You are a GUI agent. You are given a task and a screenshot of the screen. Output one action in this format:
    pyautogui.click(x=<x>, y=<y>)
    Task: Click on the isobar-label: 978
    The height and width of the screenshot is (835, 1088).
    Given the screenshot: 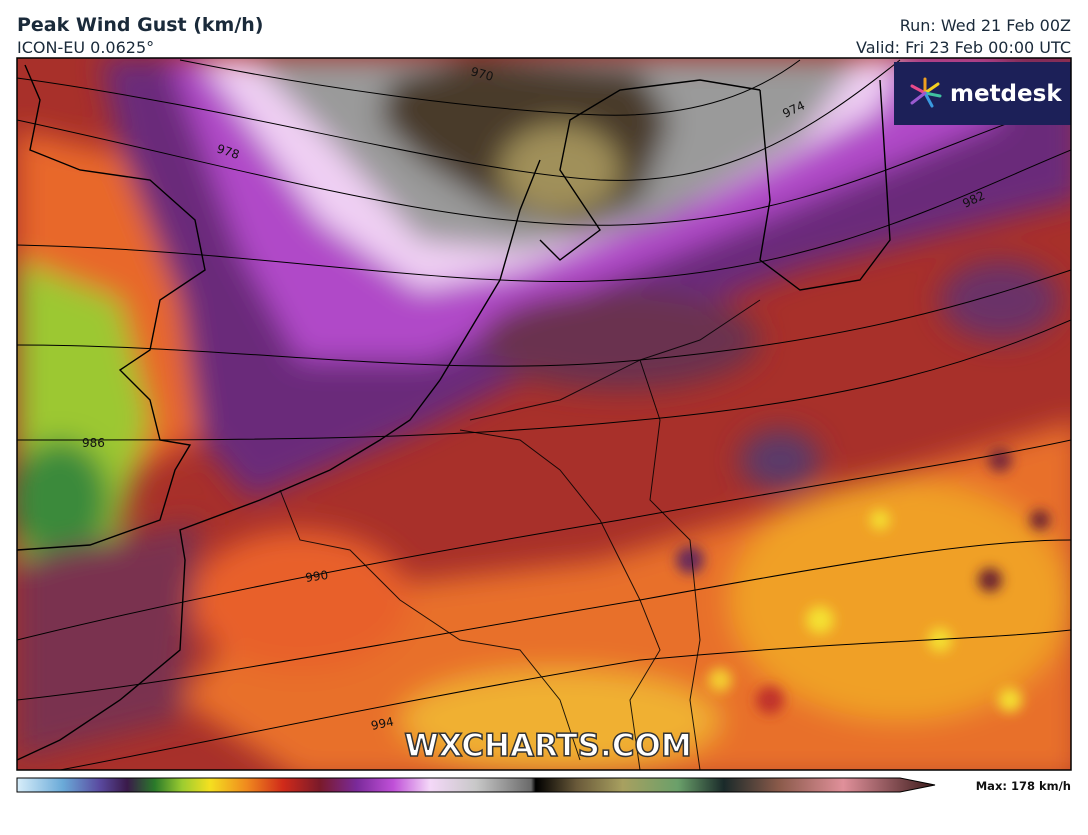 What is the action you would take?
    pyautogui.click(x=228, y=152)
    